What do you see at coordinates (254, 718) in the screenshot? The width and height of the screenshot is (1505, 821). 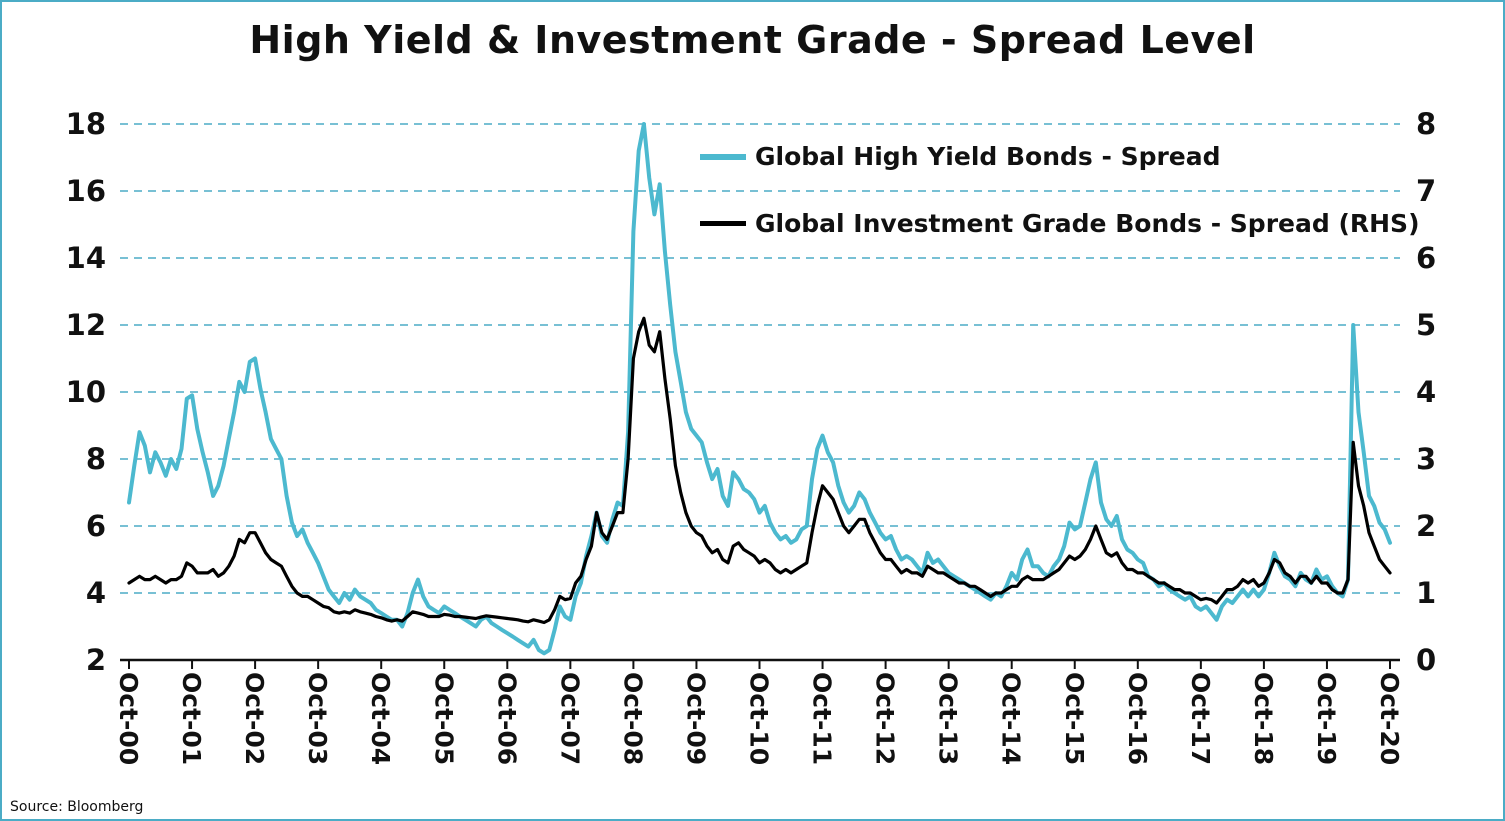 I see `x-axis-label: Oct-02` at bounding box center [254, 718].